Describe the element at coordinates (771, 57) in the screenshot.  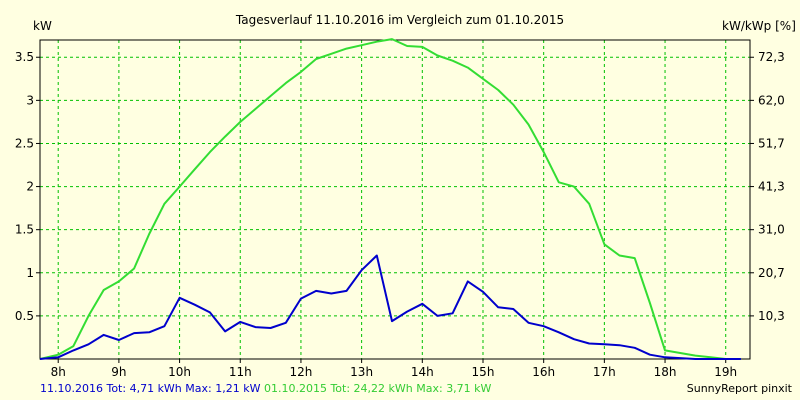
I see `y-tick-label-right-6: 72,3` at that location.